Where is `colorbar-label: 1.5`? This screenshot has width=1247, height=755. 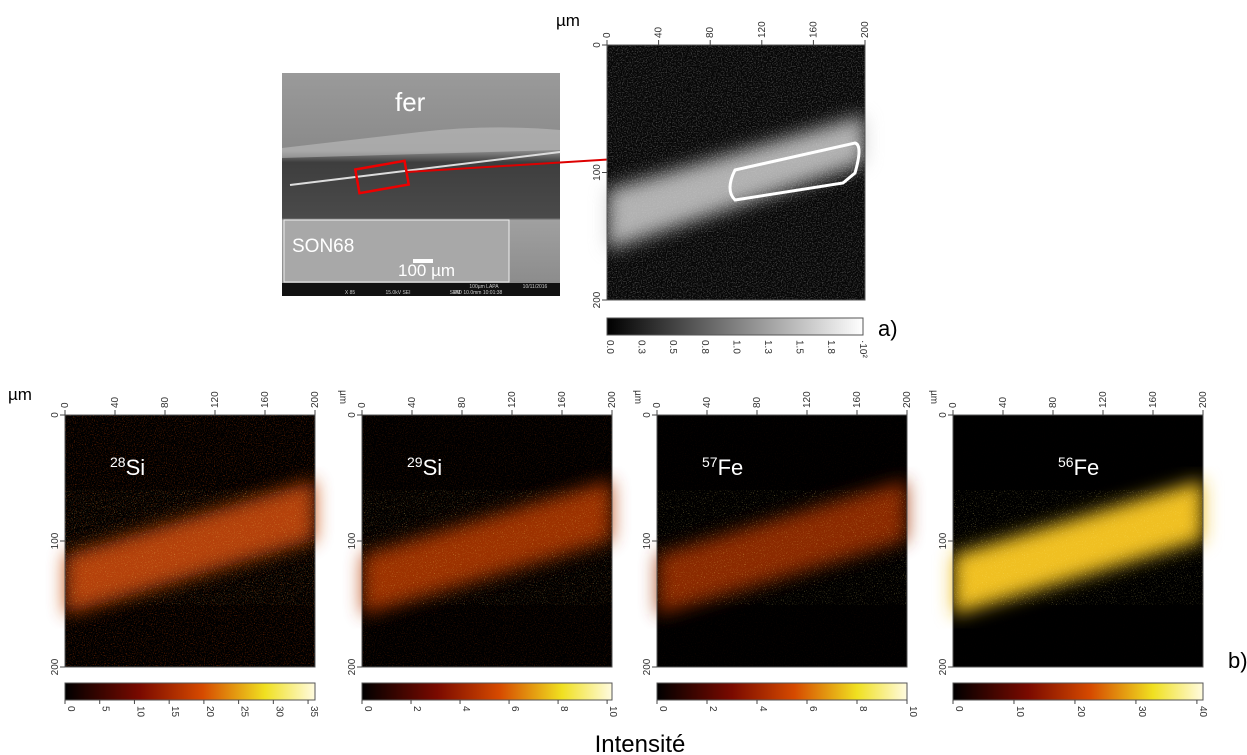
colorbar-label: 1.5 is located at coordinates (799, 347).